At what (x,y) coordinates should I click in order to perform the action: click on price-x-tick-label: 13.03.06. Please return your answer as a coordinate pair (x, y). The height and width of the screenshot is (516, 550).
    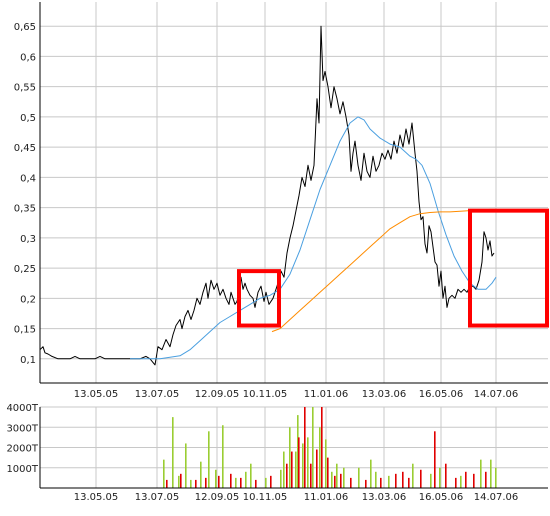
    Looking at the image, I should click on (384, 394).